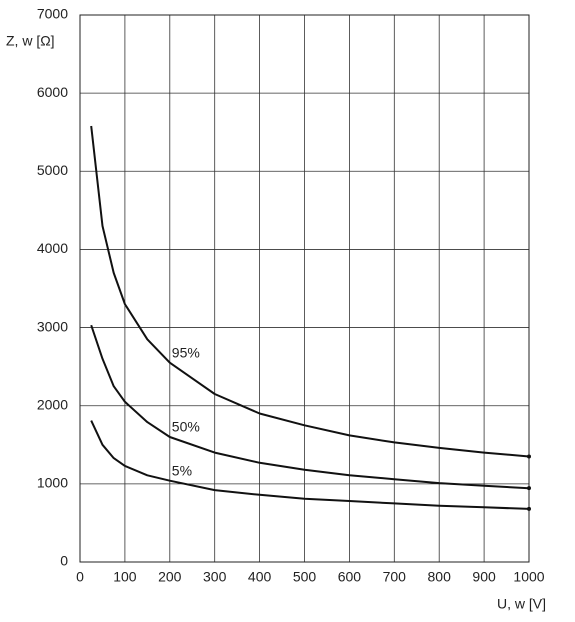 This screenshot has width=575, height=622. Describe the element at coordinates (52, 170) in the screenshot. I see `y-tick-label: 5000` at that location.